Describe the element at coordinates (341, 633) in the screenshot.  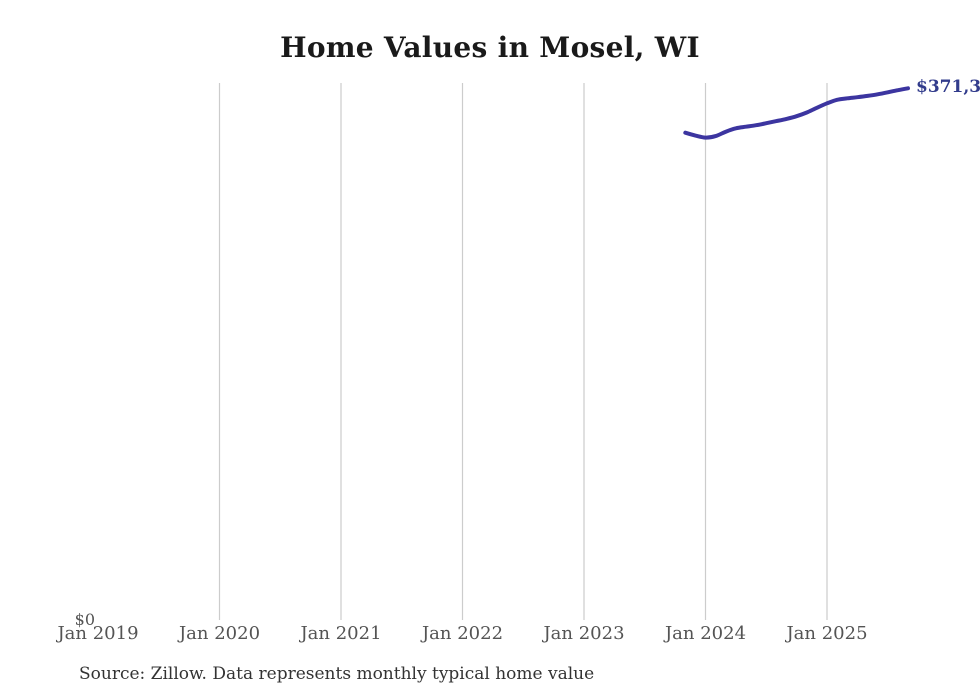
I see `x-tick-label-2021: Jan 2021` at that location.